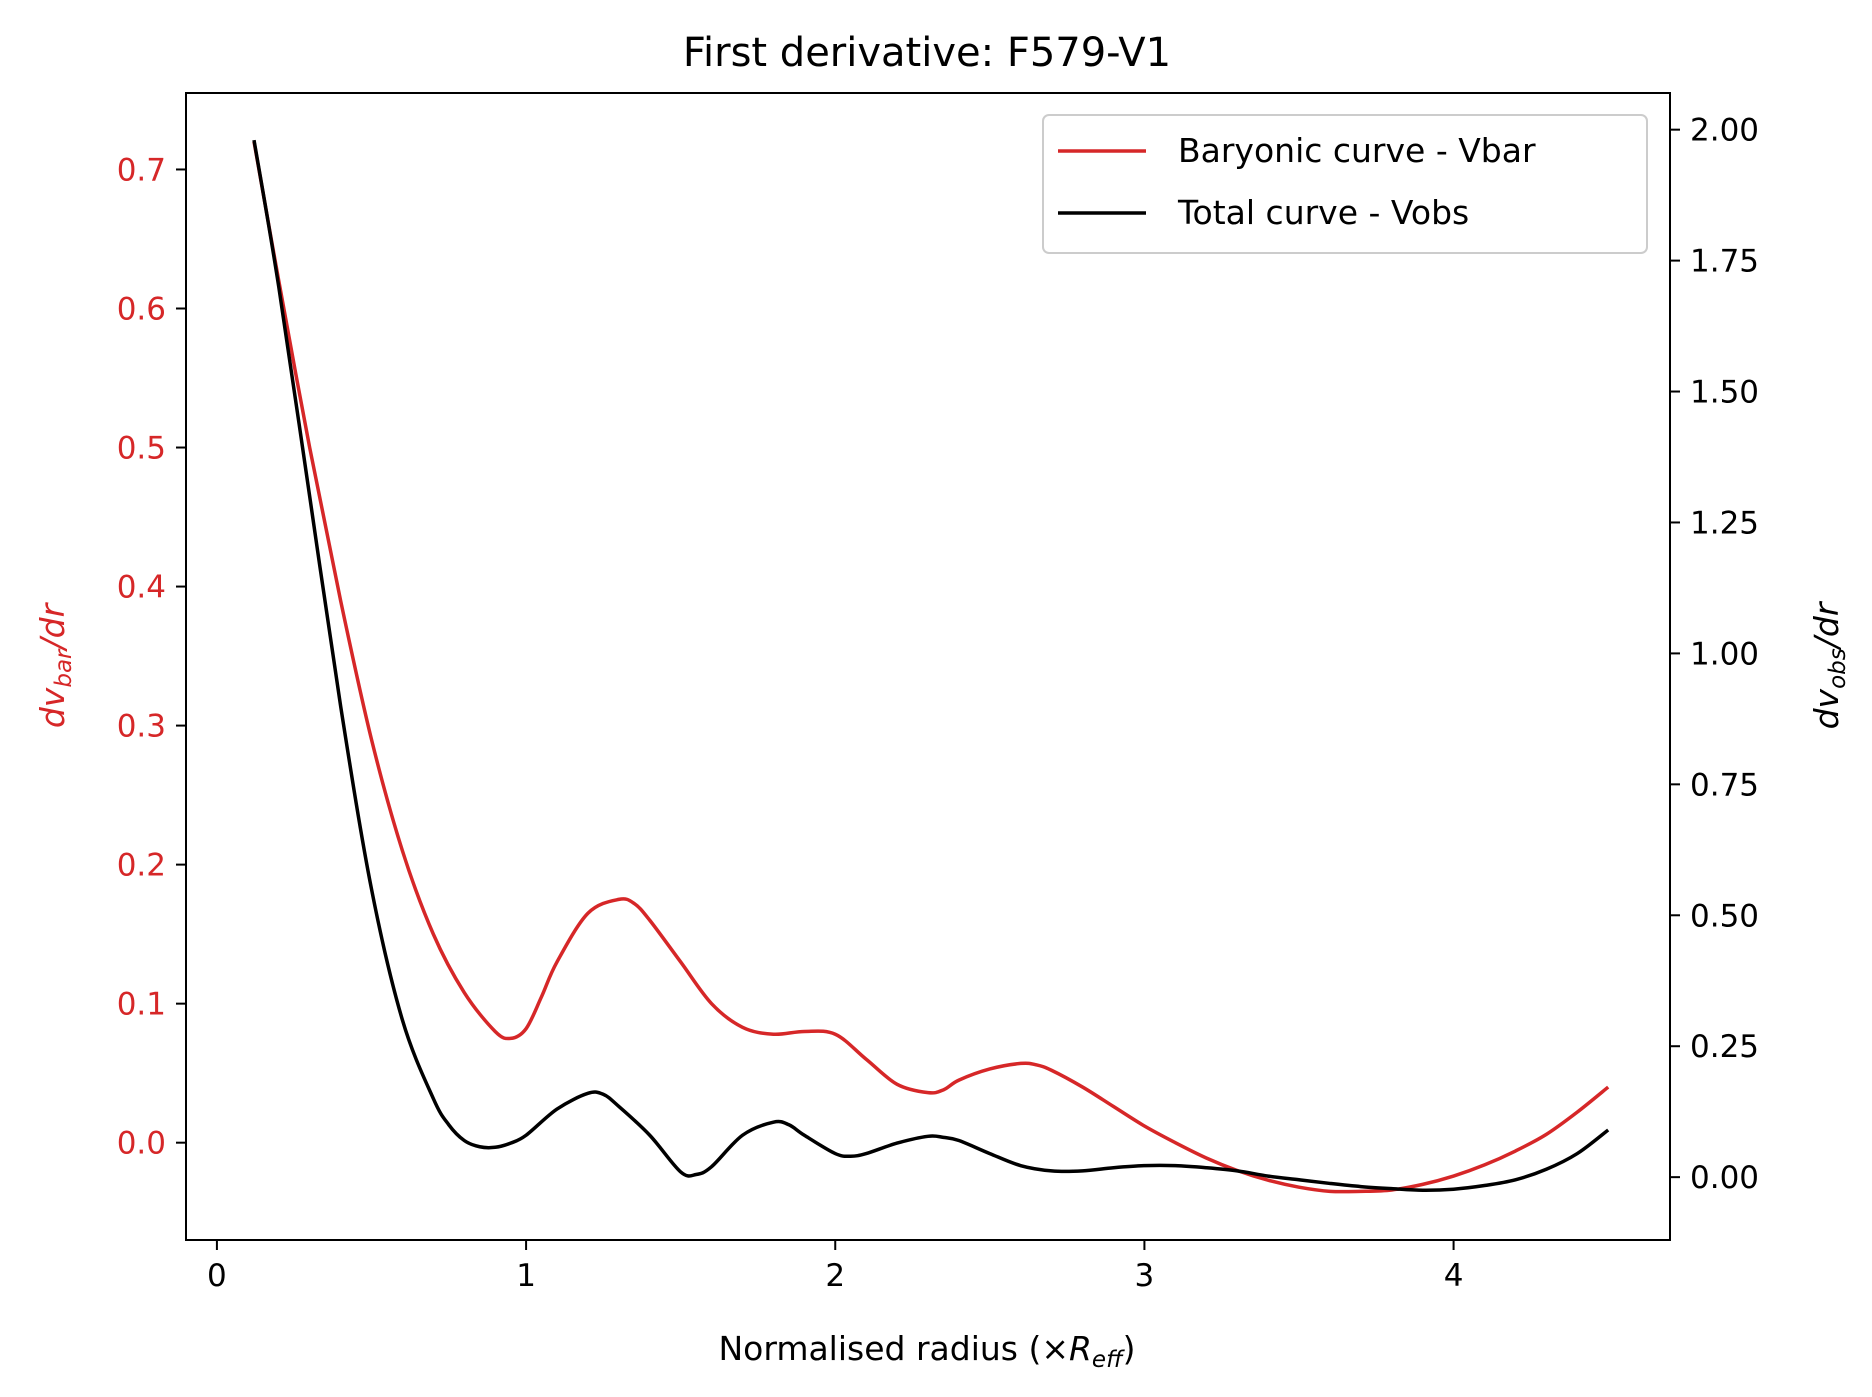 The height and width of the screenshot is (1397, 1872). Describe the element at coordinates (141, 1005) in the screenshot. I see `left-y-tick-label: 0.1` at that location.